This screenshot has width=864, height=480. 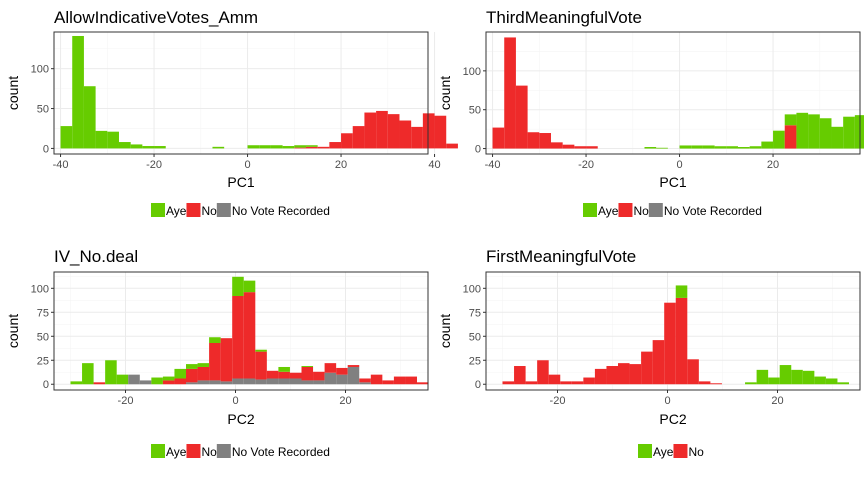 I want to click on legend-label: No Vote Recorded, so click(x=713, y=211).